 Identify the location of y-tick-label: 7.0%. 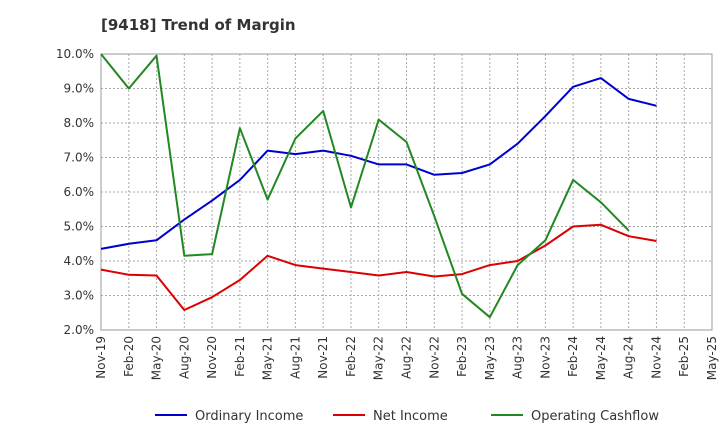
(79, 158).